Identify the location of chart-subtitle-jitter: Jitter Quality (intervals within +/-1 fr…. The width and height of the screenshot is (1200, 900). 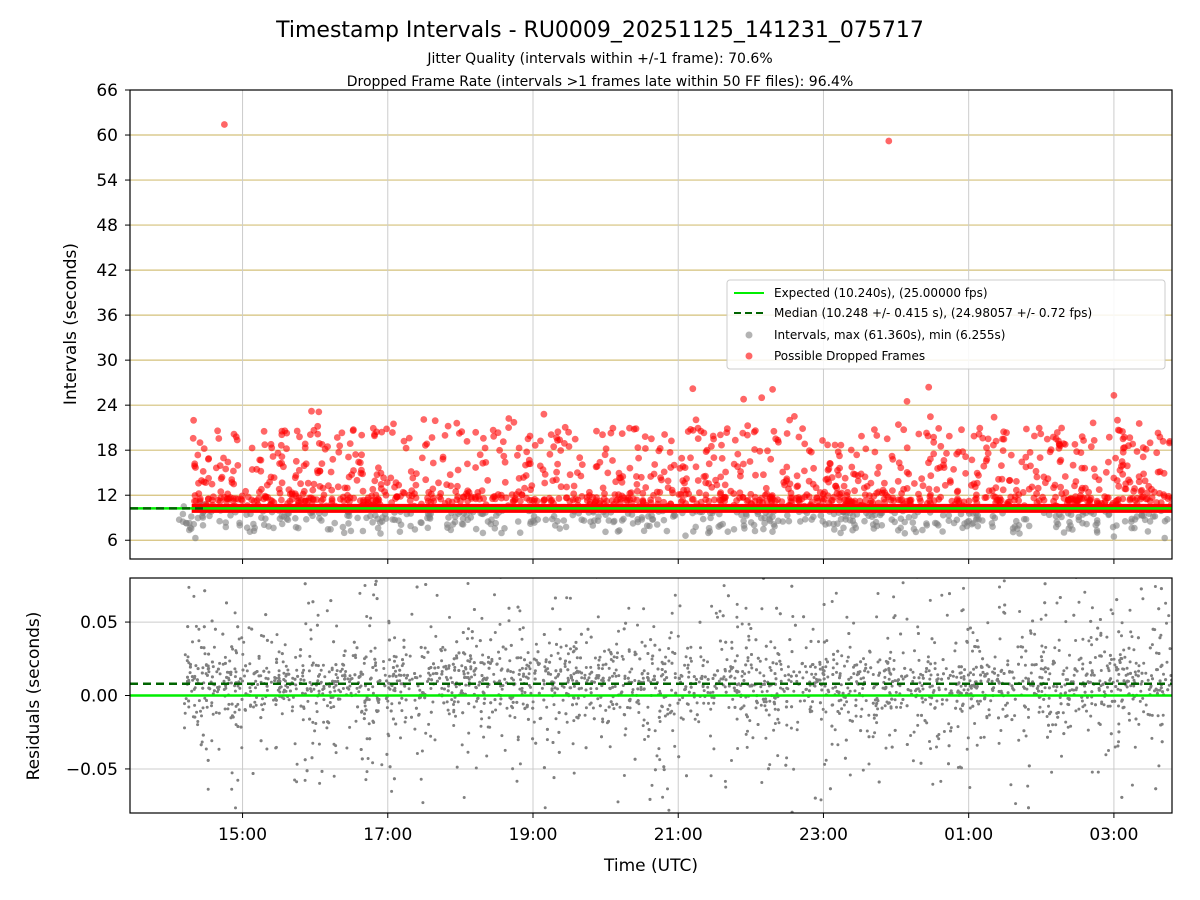
(599, 59).